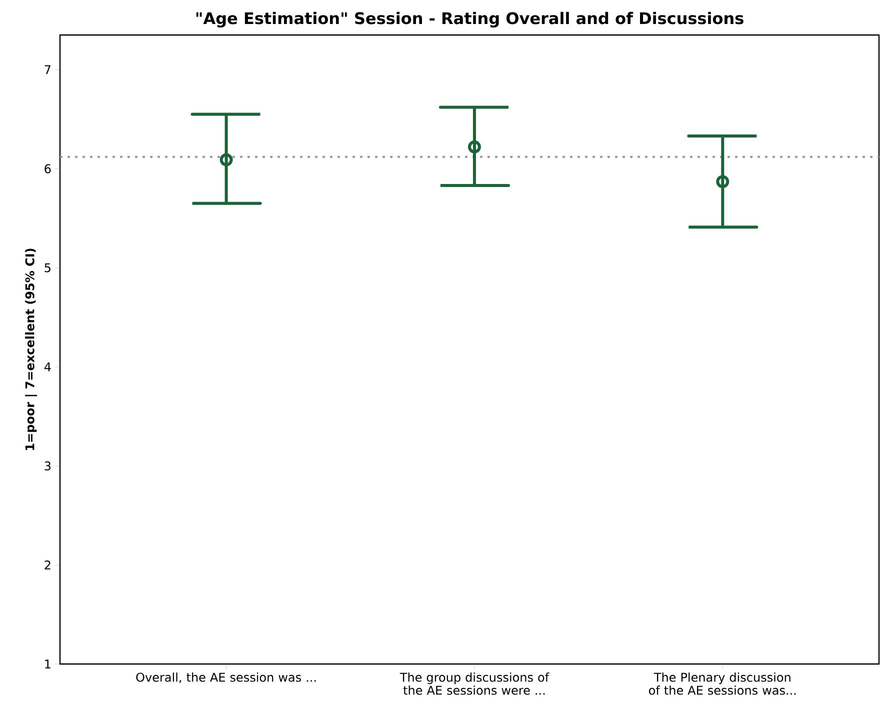  Describe the element at coordinates (47, 367) in the screenshot. I see `y-tick-label: 4` at that location.